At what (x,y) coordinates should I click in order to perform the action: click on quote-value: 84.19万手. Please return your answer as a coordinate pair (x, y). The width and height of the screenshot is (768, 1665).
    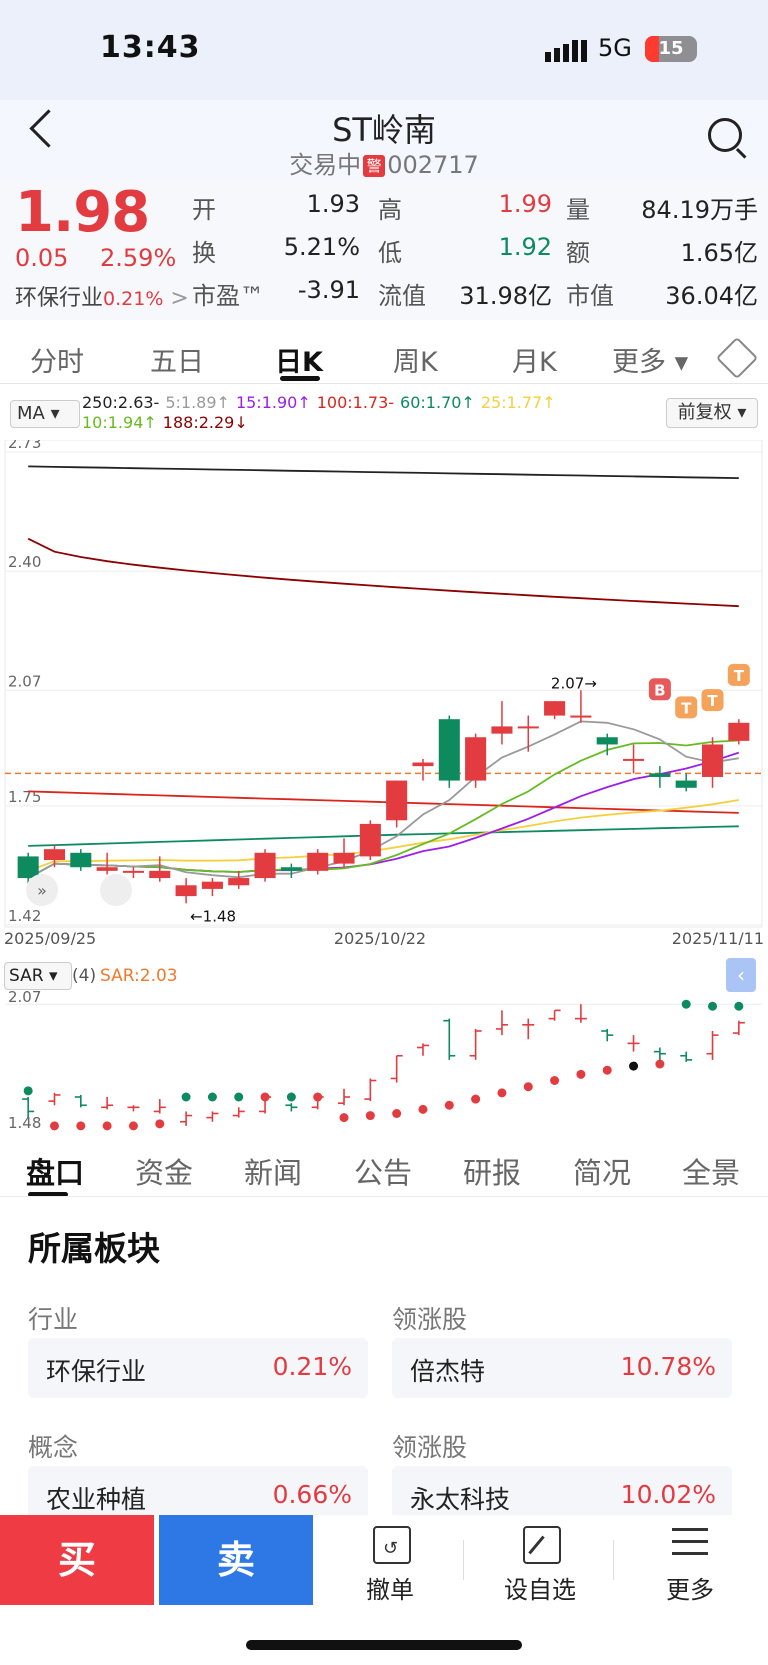
    Looking at the image, I should click on (699, 210).